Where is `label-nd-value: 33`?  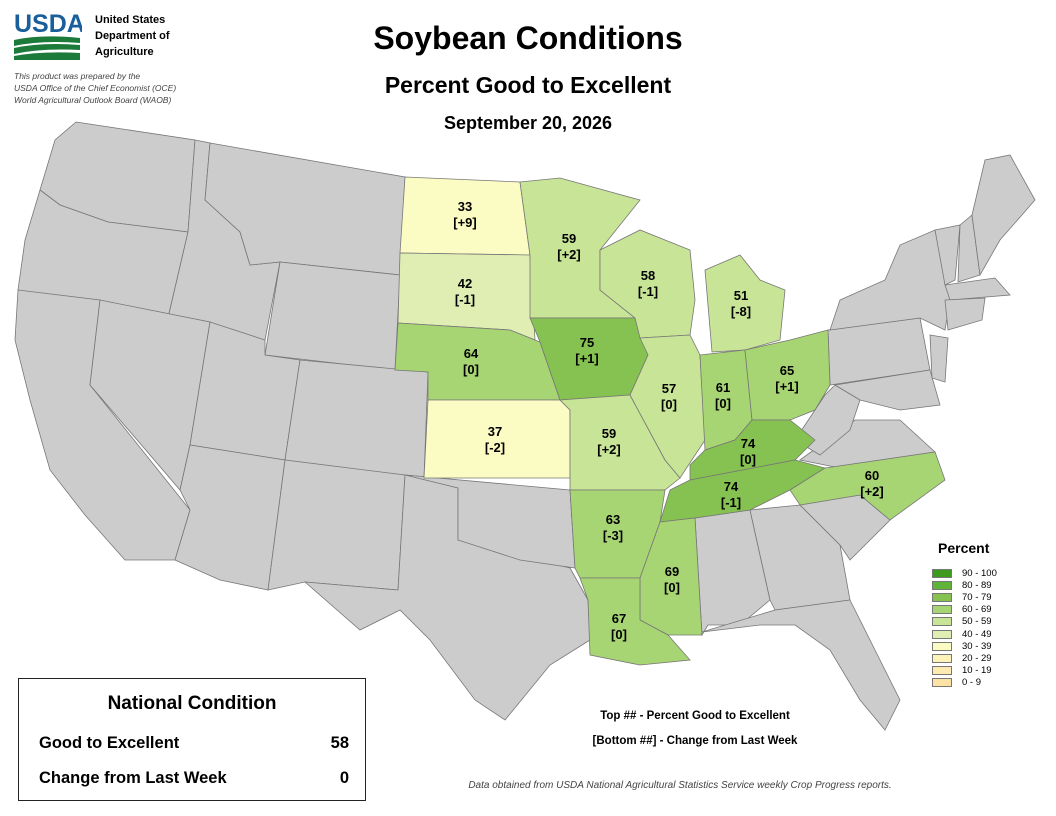
label-nd-value: 33 is located at coordinates (465, 206).